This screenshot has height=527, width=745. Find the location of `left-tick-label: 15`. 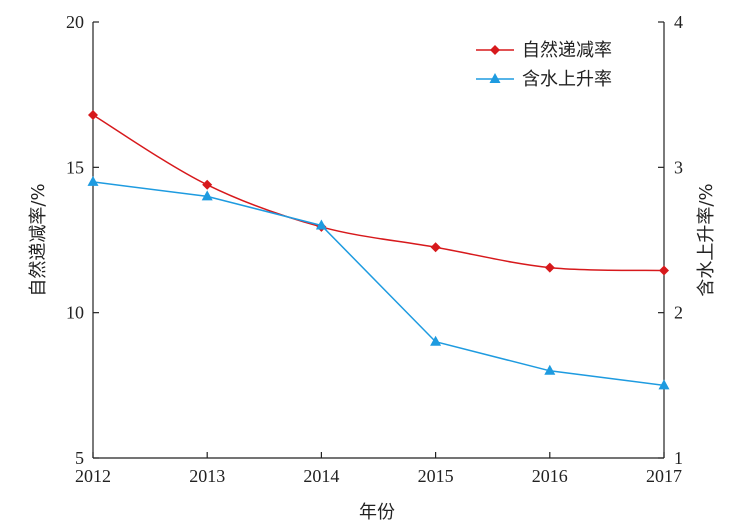

left-tick-label: 15 is located at coordinates (75, 167).